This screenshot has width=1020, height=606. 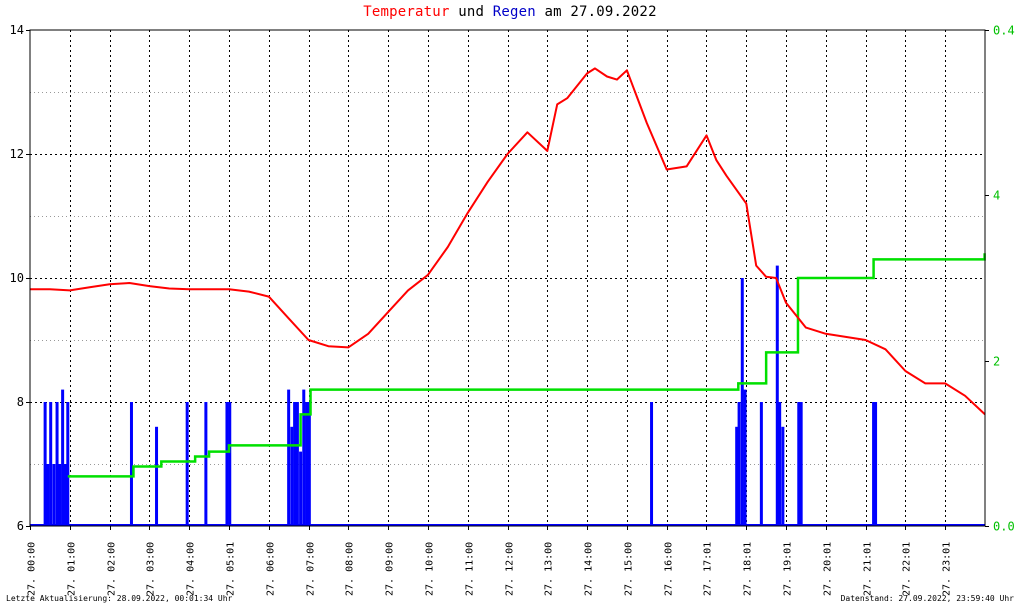 What do you see at coordinates (510, 569) in the screenshot?
I see `x-tick-label: 27. 12:00` at bounding box center [510, 569].